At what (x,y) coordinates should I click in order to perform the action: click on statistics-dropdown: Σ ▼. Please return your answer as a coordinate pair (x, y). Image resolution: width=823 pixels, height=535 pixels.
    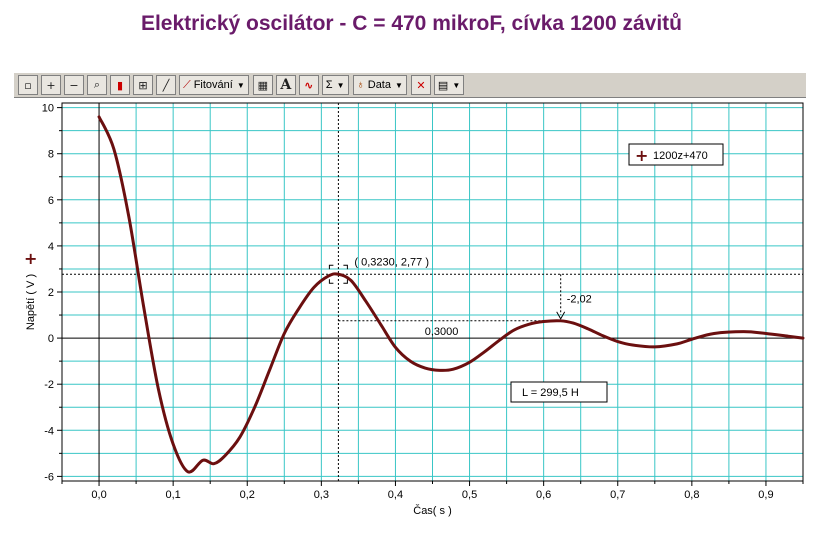
    Looking at the image, I should click on (335, 85).